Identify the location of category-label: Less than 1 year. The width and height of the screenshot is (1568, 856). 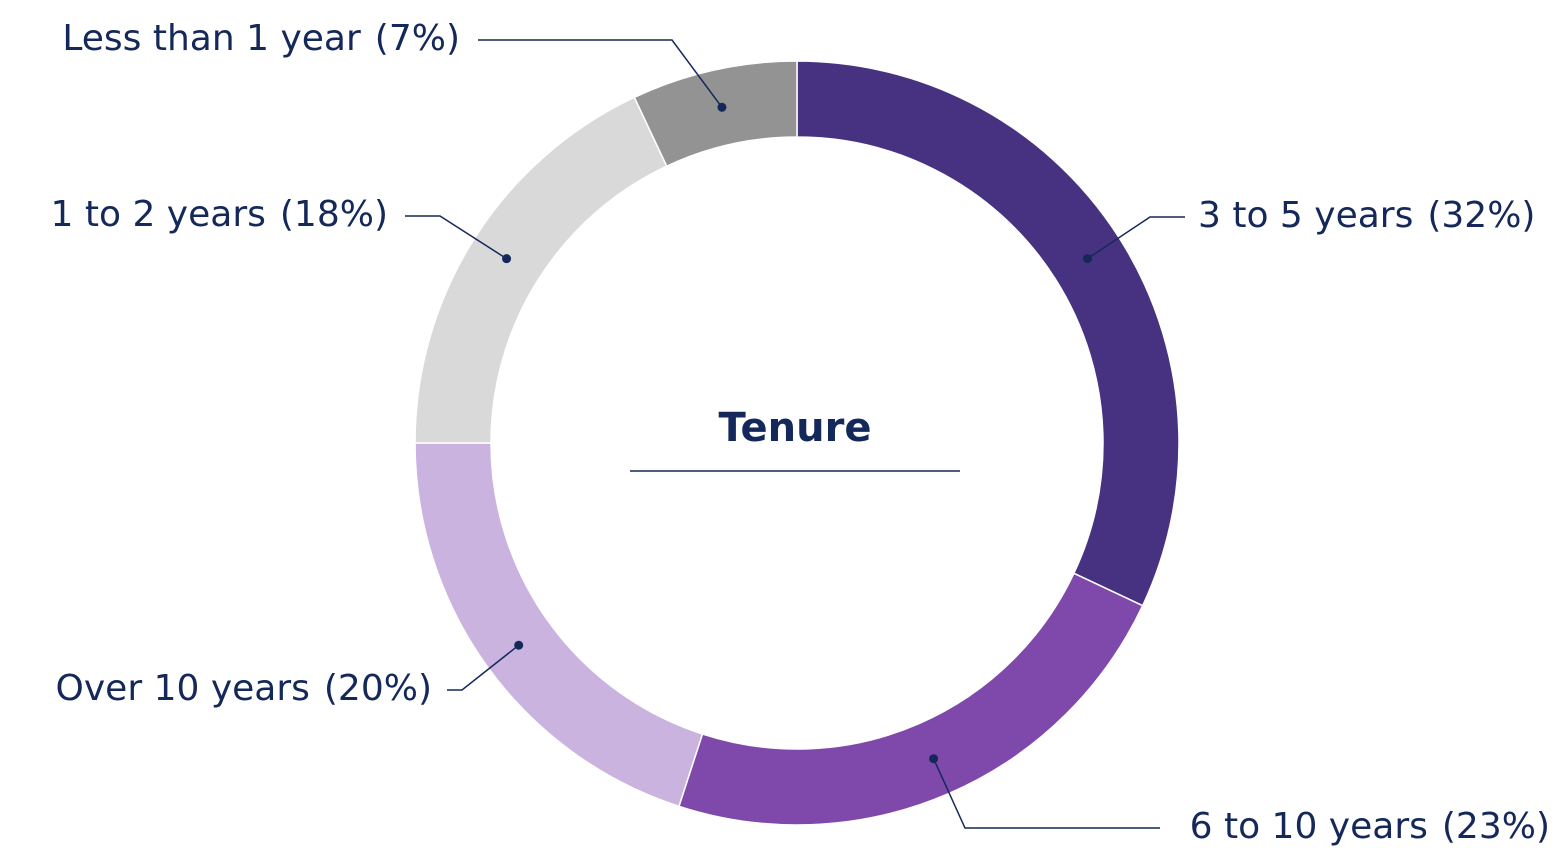
(211, 38).